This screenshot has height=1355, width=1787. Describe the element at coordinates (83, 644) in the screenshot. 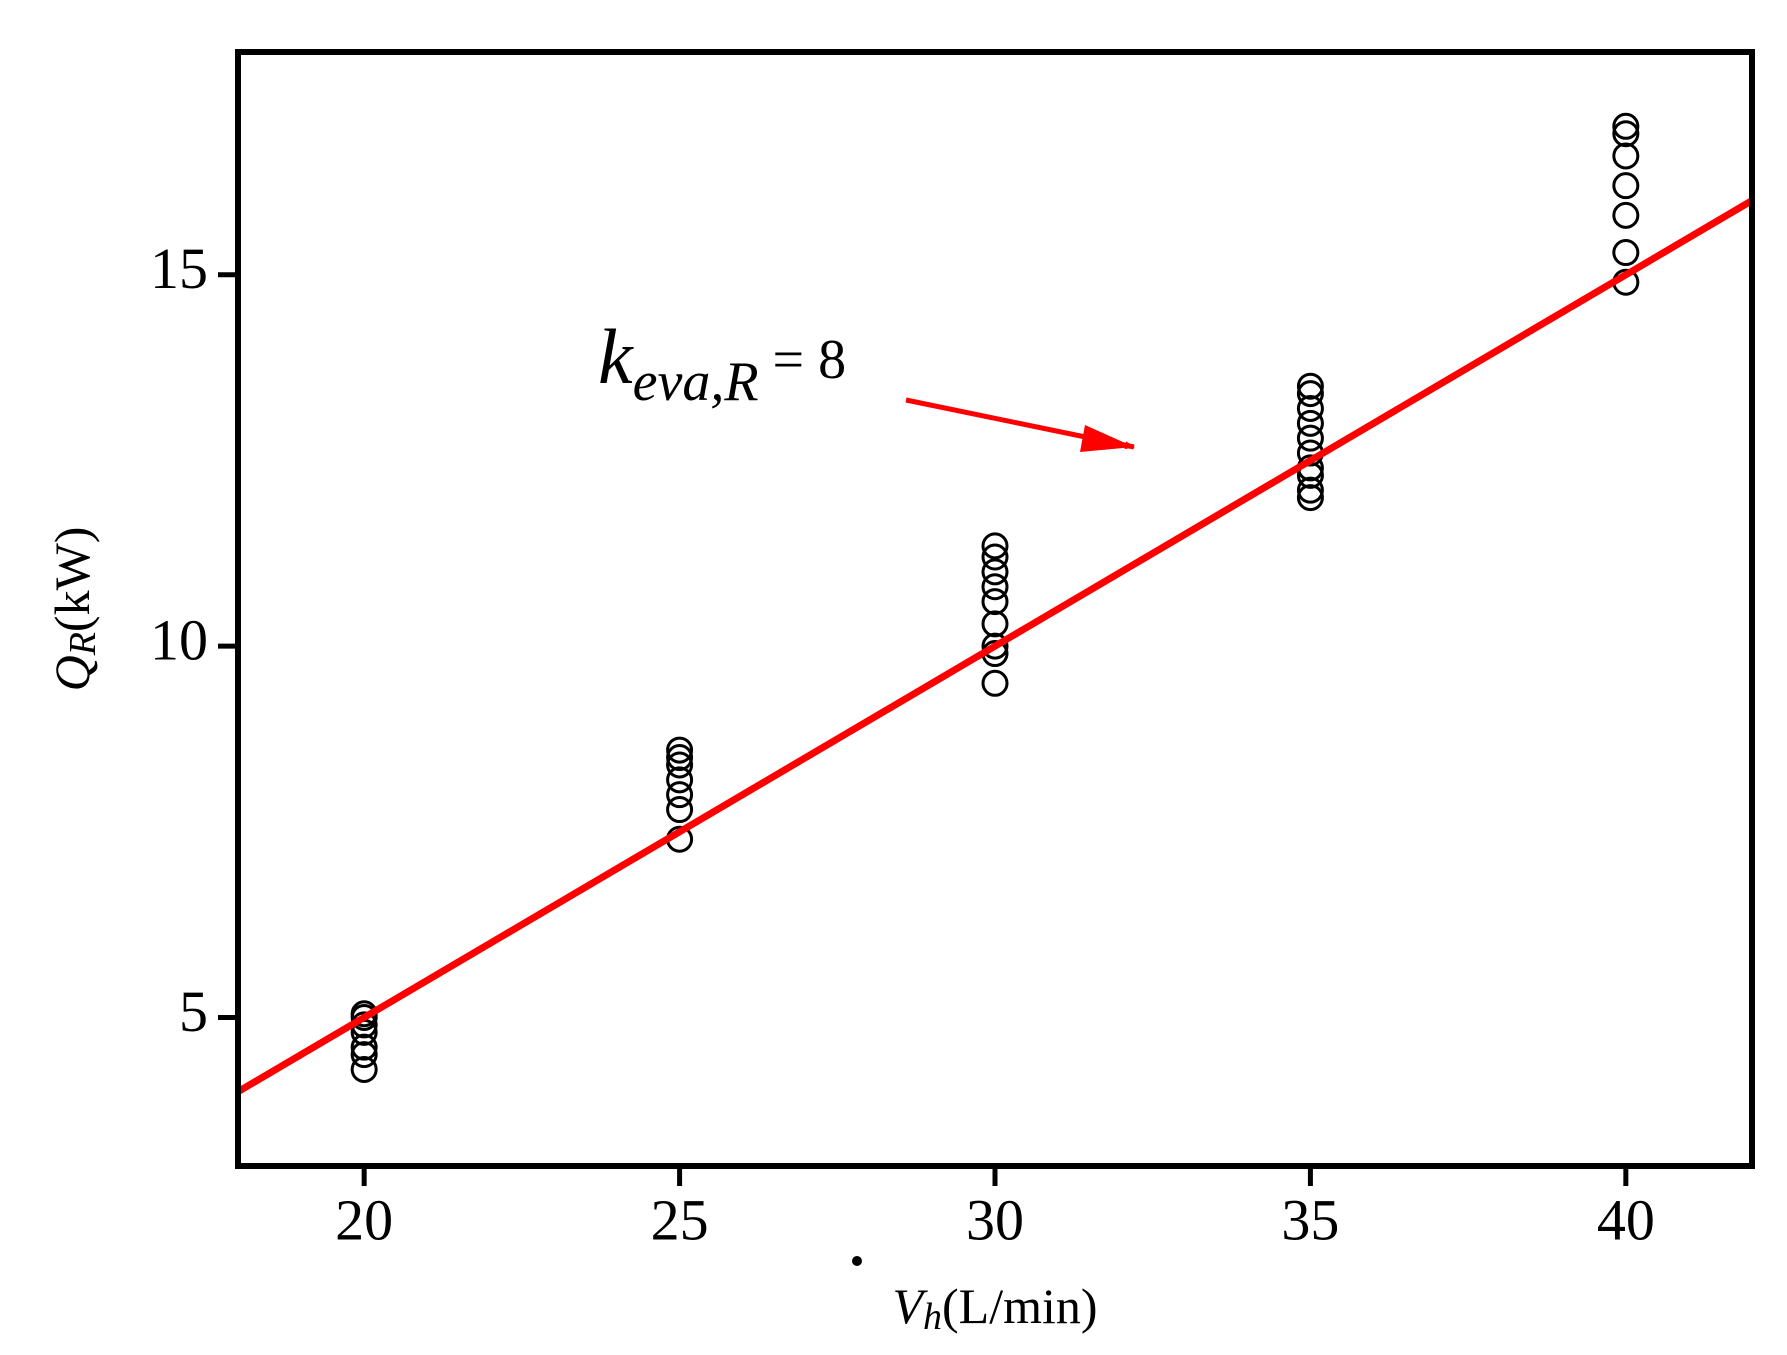

I see `y-subscript: R` at that location.